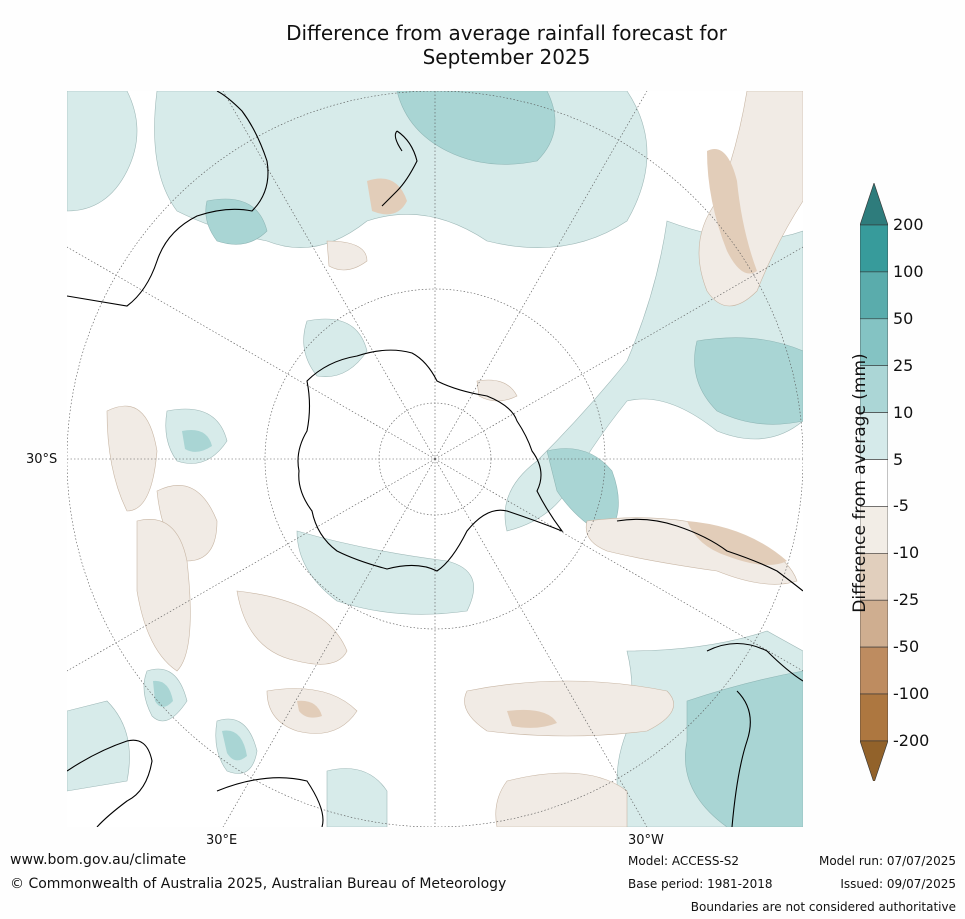  I want to click on footer-model-run: Model run: 07/07/2025, so click(887, 861).